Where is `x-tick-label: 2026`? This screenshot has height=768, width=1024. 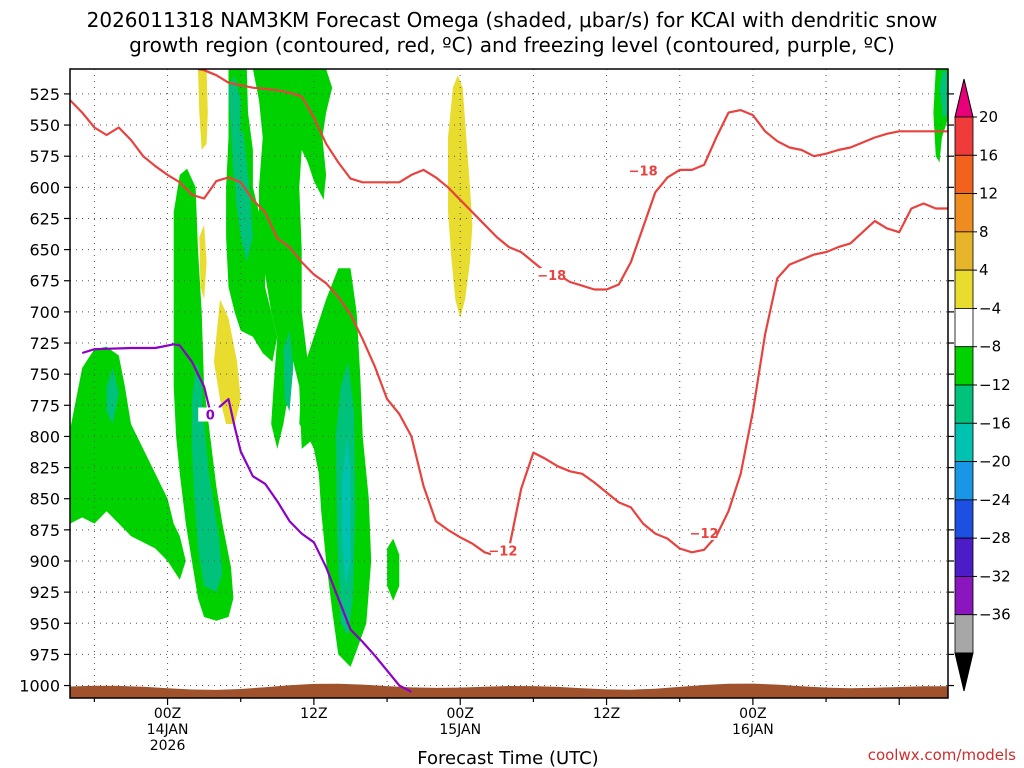
x-tick-label: 2026 is located at coordinates (168, 746).